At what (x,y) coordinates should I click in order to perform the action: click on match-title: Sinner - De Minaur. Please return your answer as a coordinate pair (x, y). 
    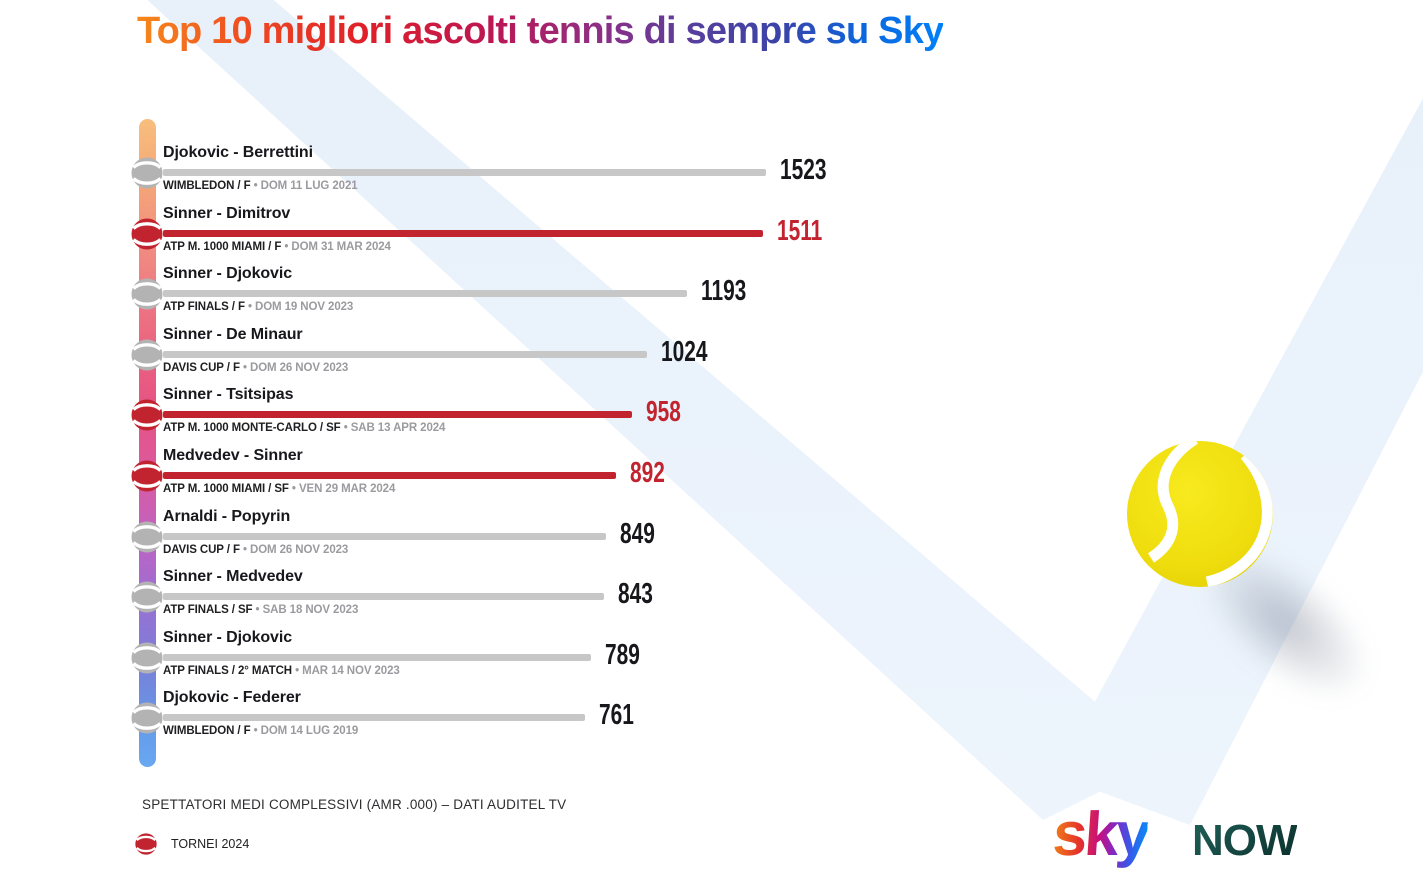
    Looking at the image, I should click on (233, 334).